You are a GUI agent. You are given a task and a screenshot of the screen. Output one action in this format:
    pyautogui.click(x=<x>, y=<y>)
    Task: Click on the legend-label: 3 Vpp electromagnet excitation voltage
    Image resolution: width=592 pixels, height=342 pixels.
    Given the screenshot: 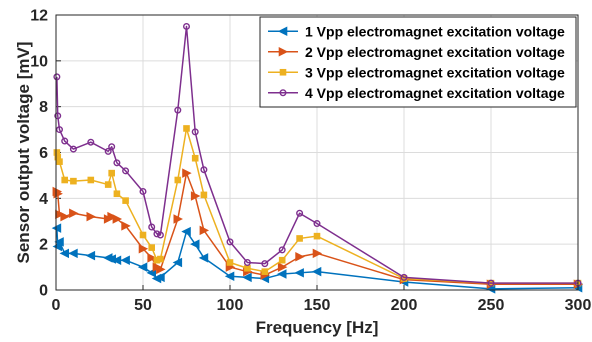 What is the action you would take?
    pyautogui.click(x=435, y=72)
    